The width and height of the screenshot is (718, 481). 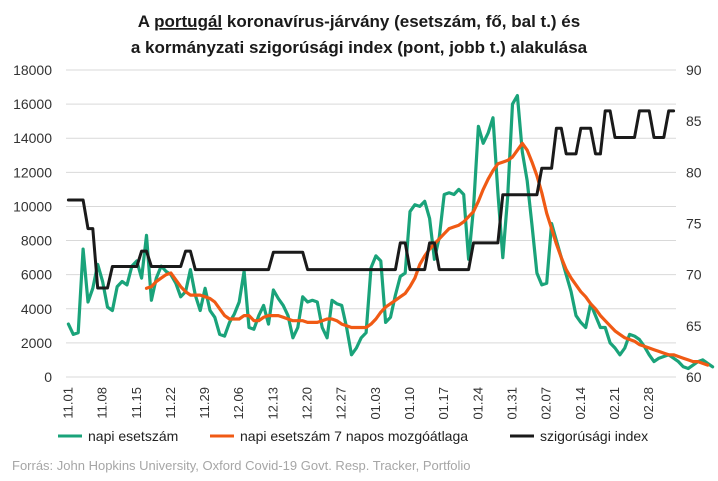 I want to click on x-tick-label: 11.15, so click(x=136, y=403).